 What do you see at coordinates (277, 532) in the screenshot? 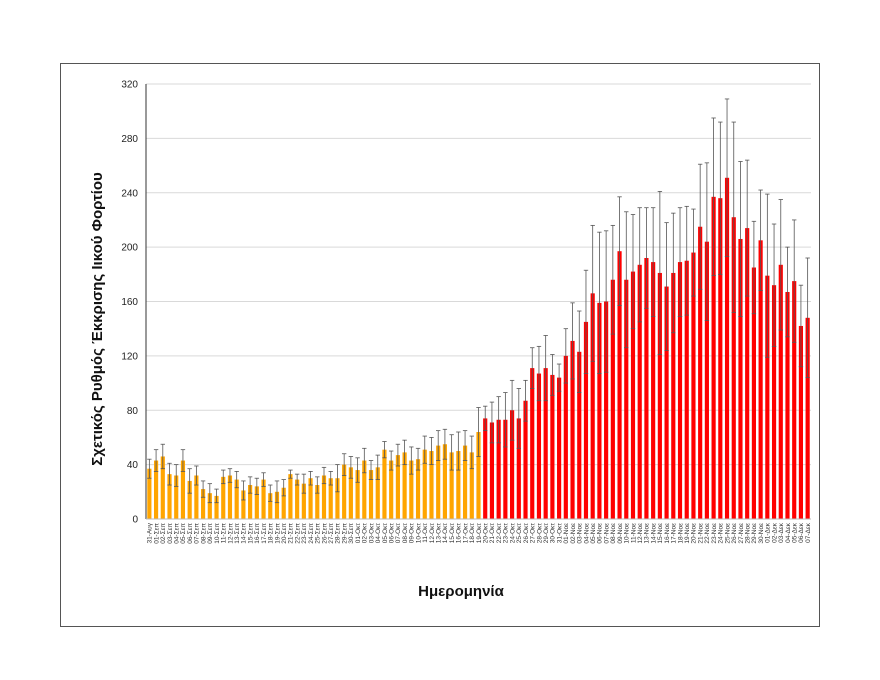
I see `x-tick-label: 19-Σεπ` at bounding box center [277, 532].